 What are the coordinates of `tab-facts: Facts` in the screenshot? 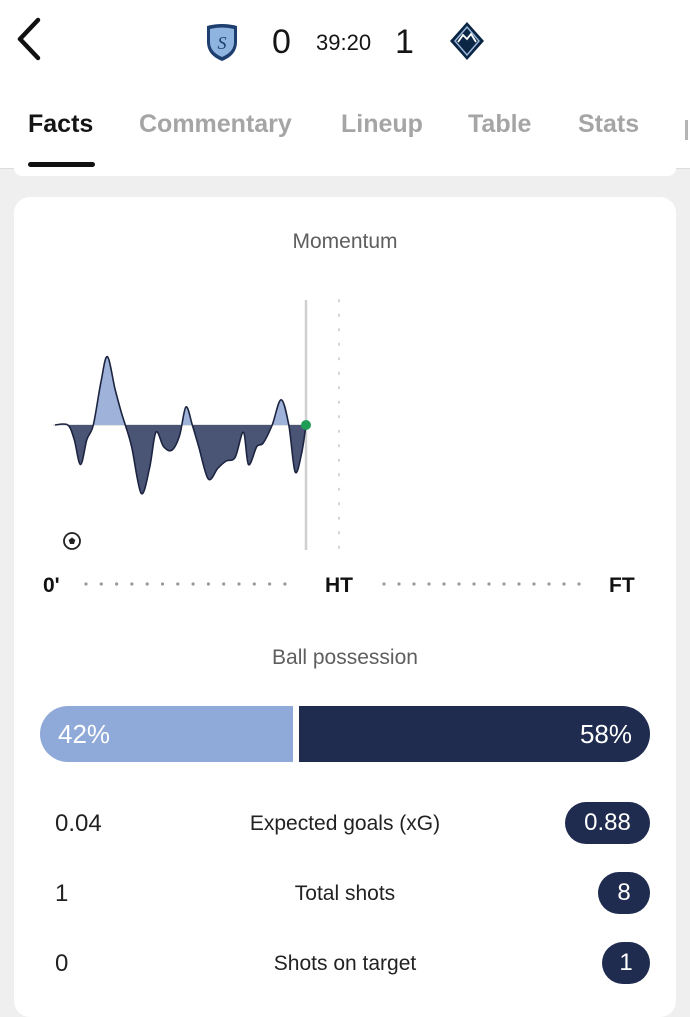 It's located at (61, 124).